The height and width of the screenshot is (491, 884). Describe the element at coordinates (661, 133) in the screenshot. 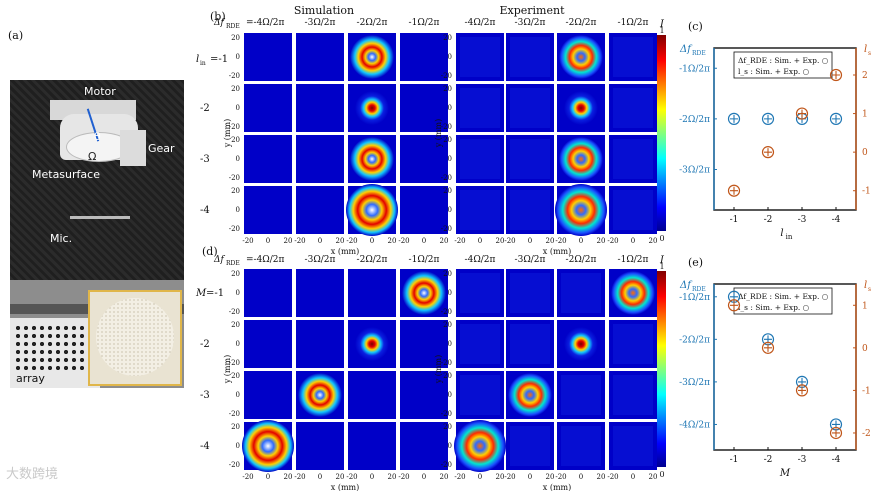

I see `layer-b-colorbar` at that location.